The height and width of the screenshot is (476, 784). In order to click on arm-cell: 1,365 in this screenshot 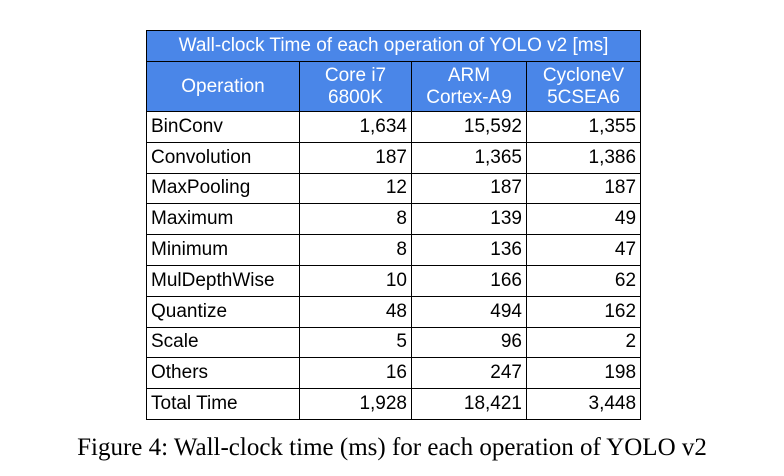, I will do `click(469, 157)`.